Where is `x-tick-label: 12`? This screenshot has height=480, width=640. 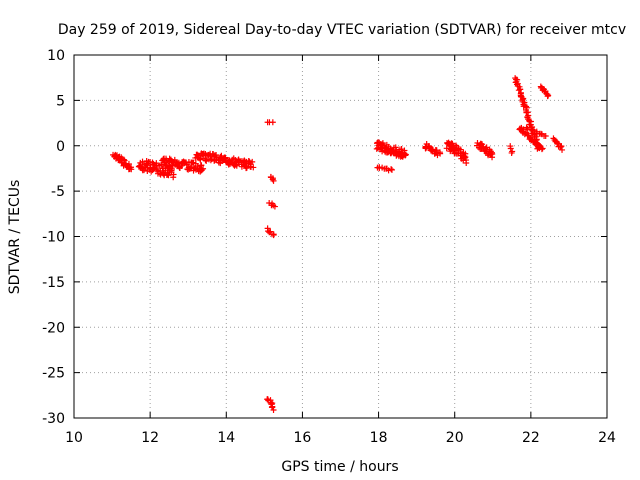 x-tick-label: 12 is located at coordinates (150, 438).